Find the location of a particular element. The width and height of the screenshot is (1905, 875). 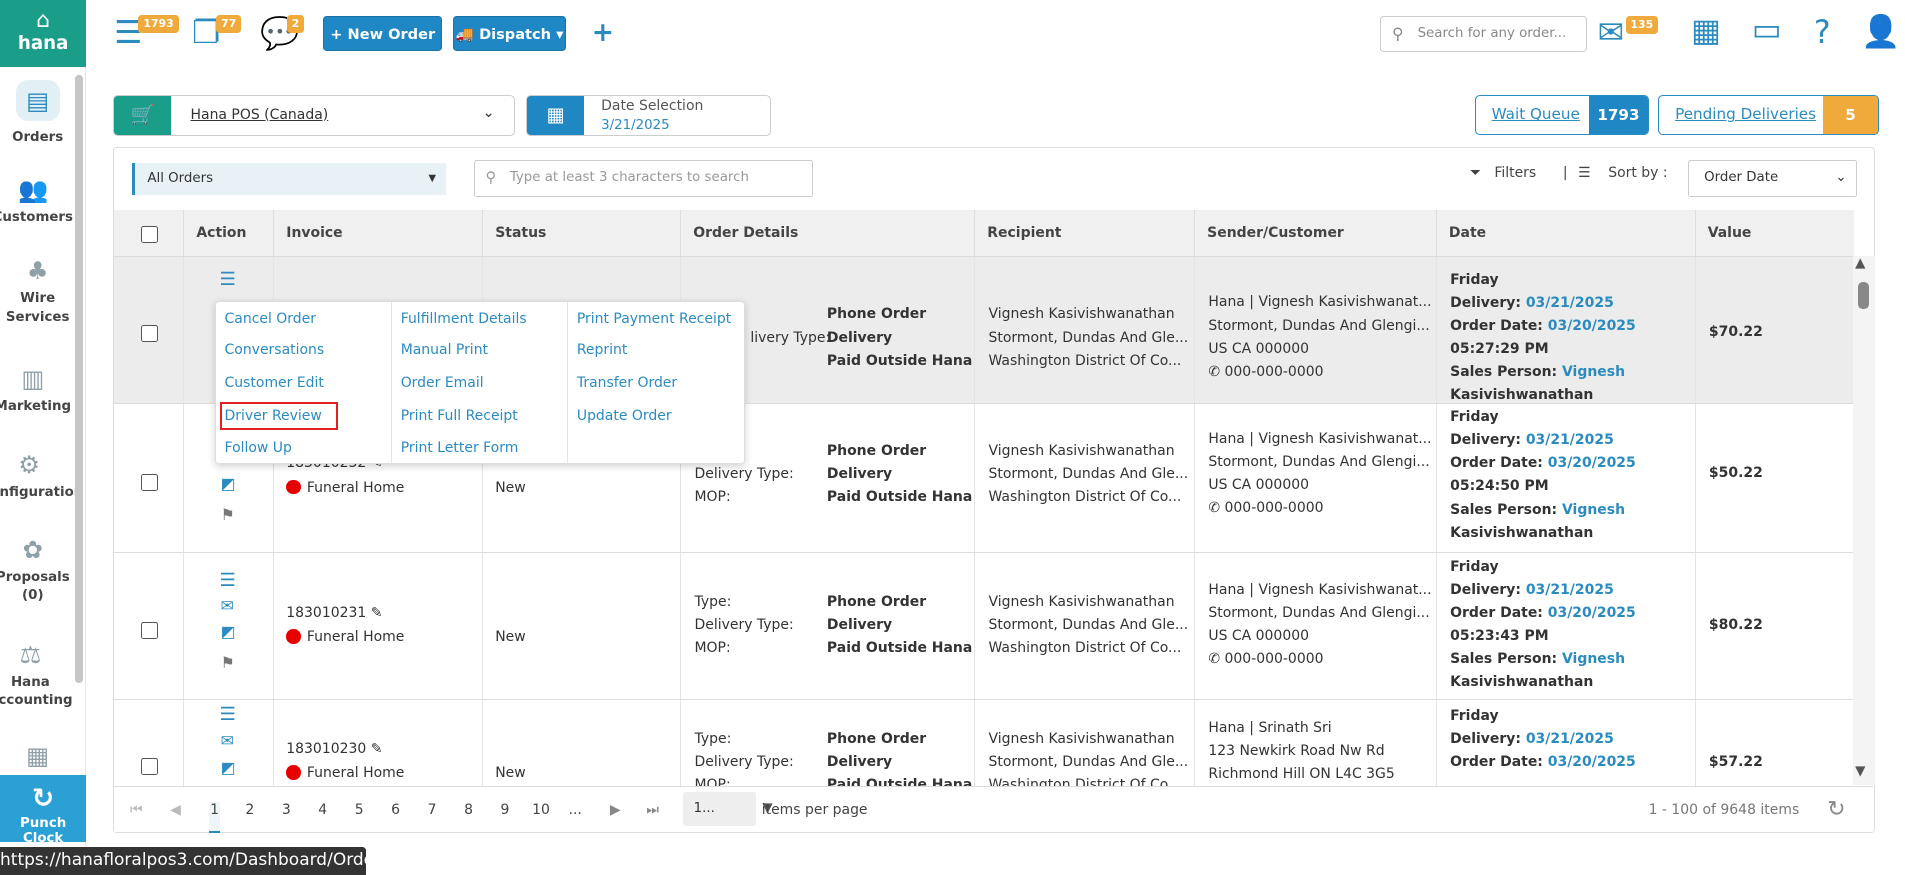

filters-button: ⏷ Filters | is located at coordinates (1518, 173).